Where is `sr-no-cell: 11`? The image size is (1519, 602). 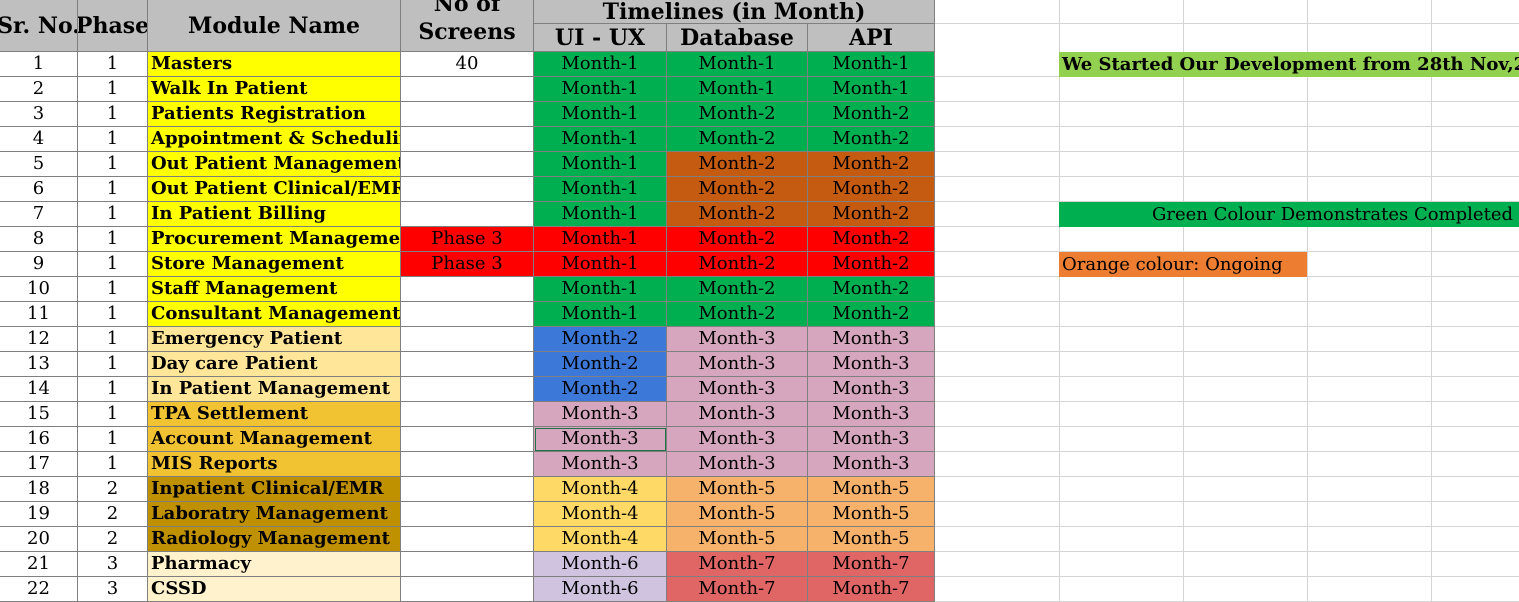 sr-no-cell: 11 is located at coordinates (39, 314).